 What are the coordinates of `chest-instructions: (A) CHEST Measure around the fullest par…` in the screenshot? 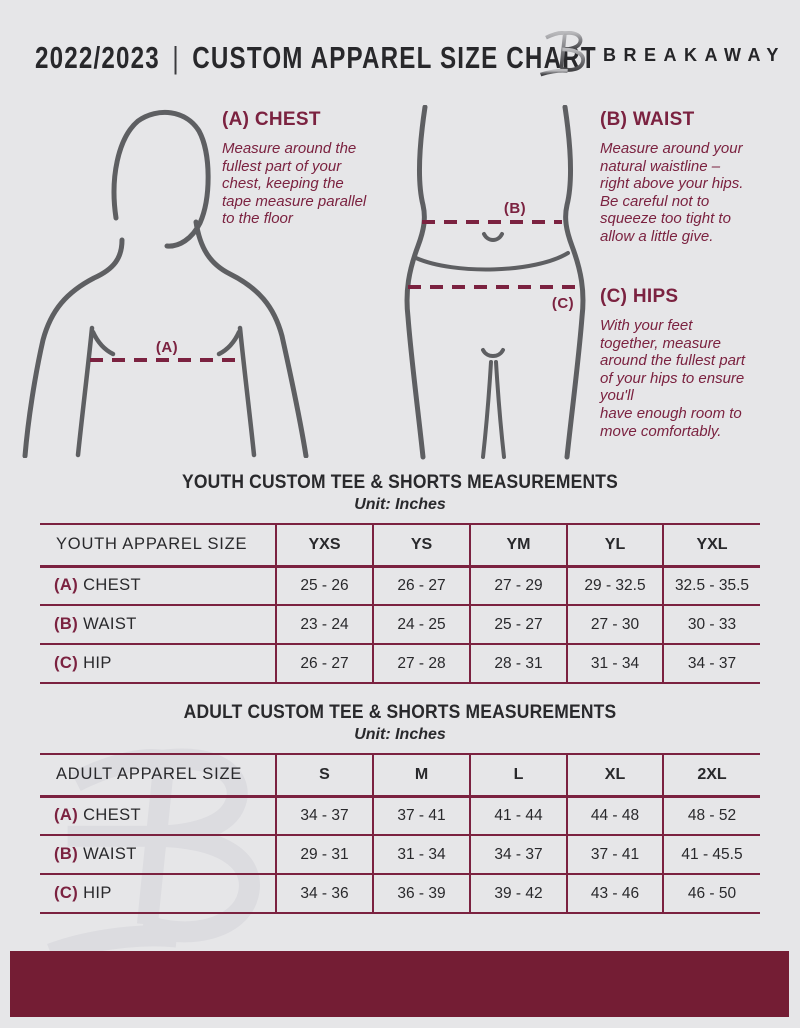 It's located at (314, 168).